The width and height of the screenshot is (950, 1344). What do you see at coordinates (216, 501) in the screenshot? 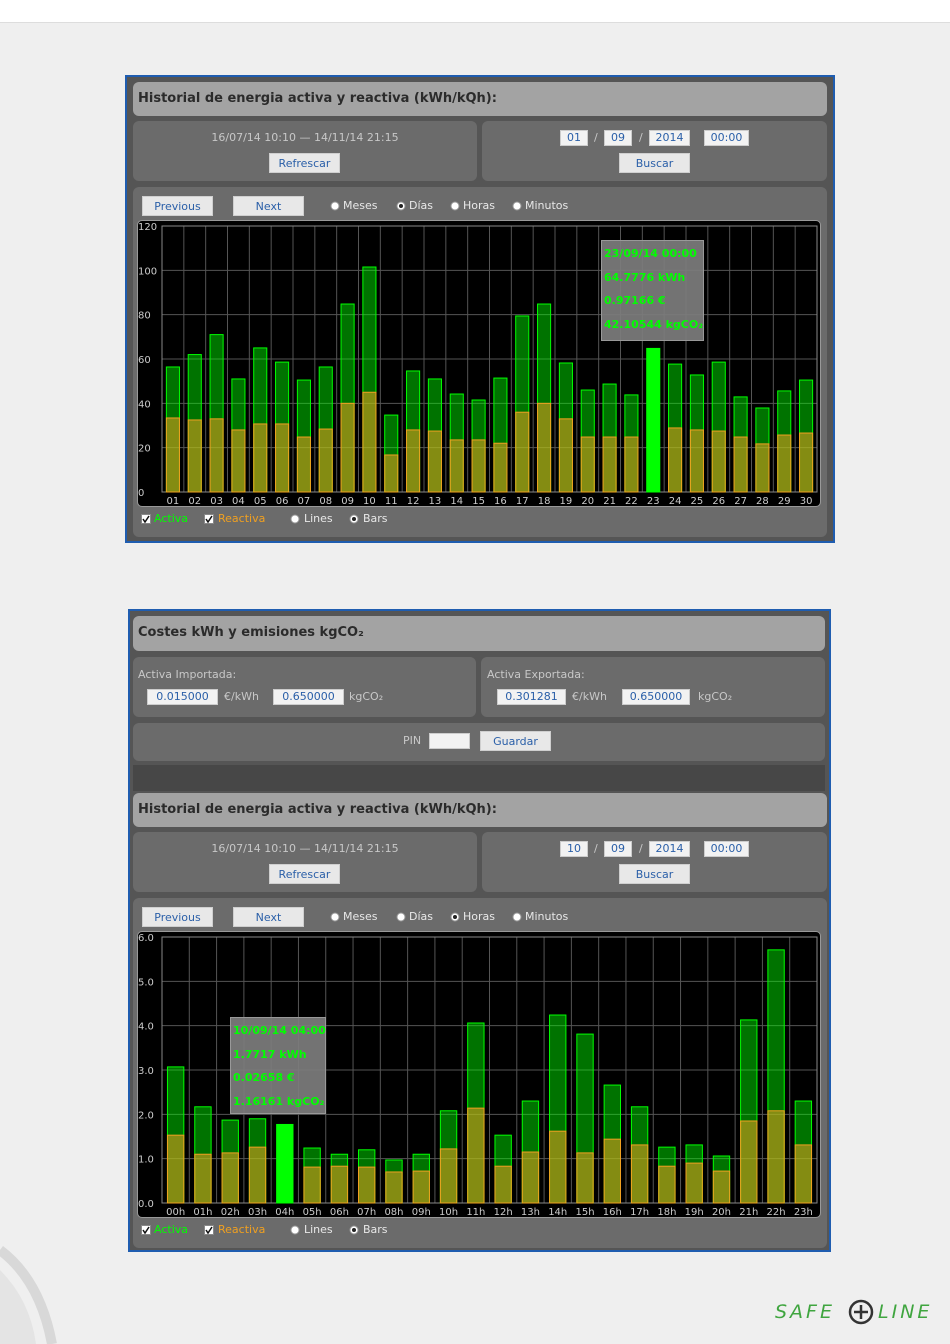
I see `x-tick-label: 03` at bounding box center [216, 501].